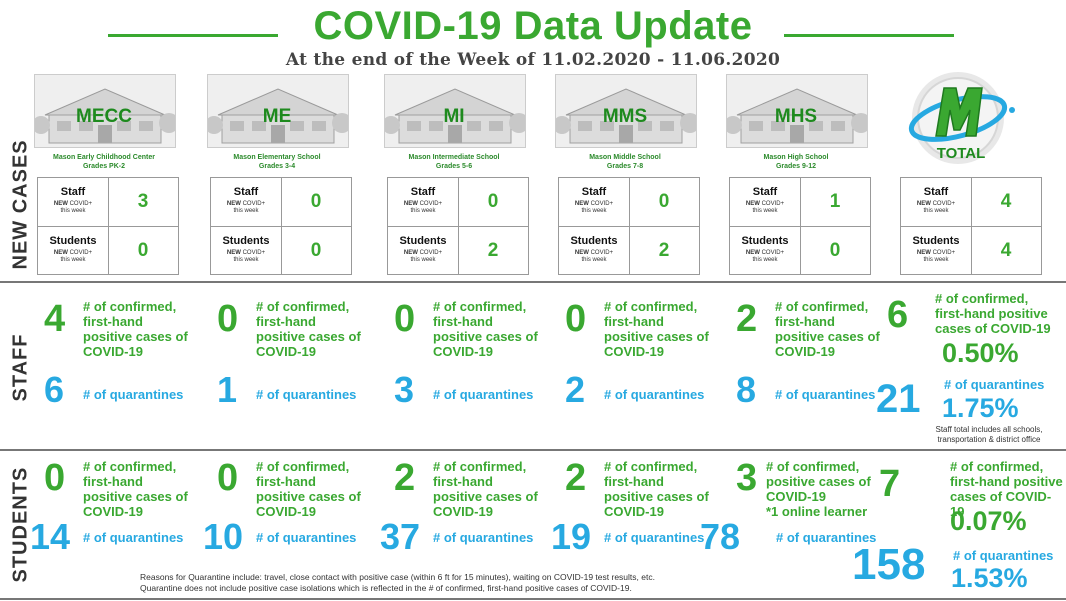 This screenshot has height=601, width=1066. Describe the element at coordinates (281, 250) in the screenshot. I see `students-row: Students NEW COVID+ this week 0` at that location.